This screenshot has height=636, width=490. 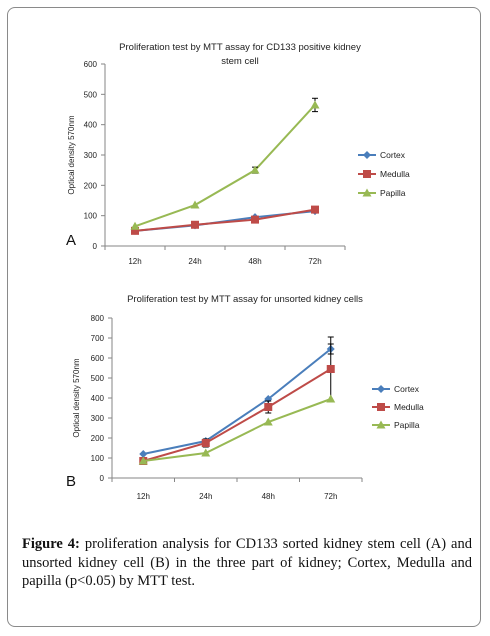 What do you see at coordinates (91, 155) in the screenshot?
I see `chart-a-y-tick-label: 300` at bounding box center [91, 155].